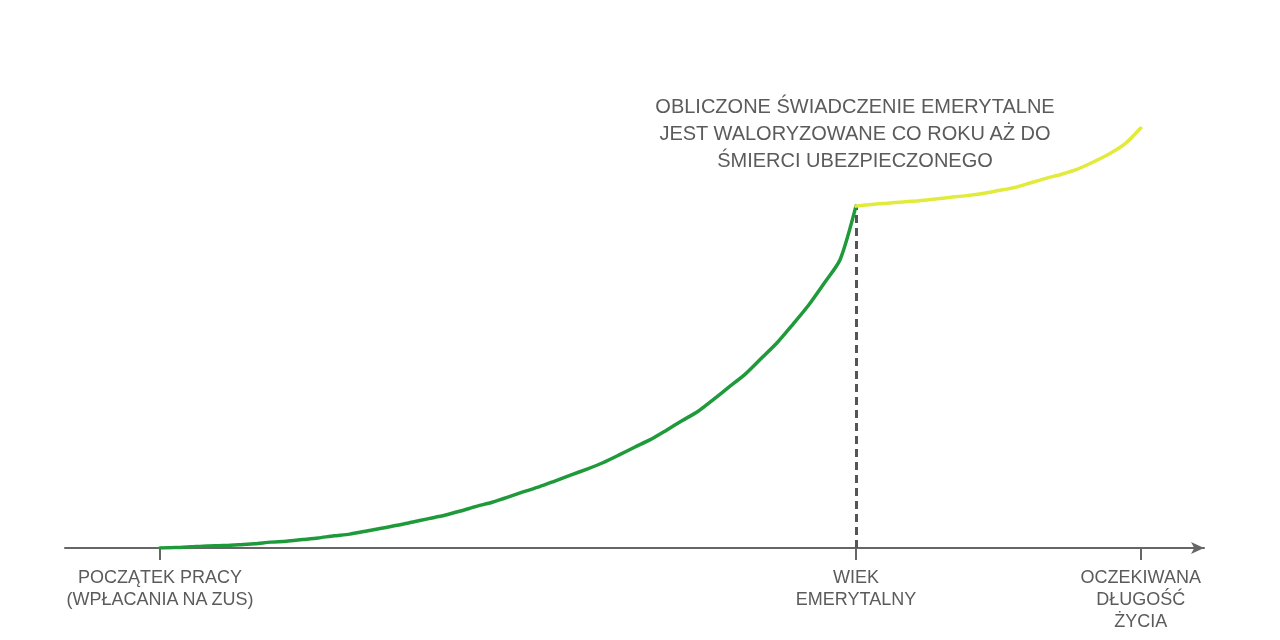 This screenshot has width=1280, height=640. What do you see at coordinates (855, 132) in the screenshot?
I see `annotation: OBLICZONE ŚWIADCZENIE EMERYTALNE JEST WALORYZOWANE CO ROKU AŻ DO ŚMIERCI UBEZPIECZONEGO` at bounding box center [855, 132].